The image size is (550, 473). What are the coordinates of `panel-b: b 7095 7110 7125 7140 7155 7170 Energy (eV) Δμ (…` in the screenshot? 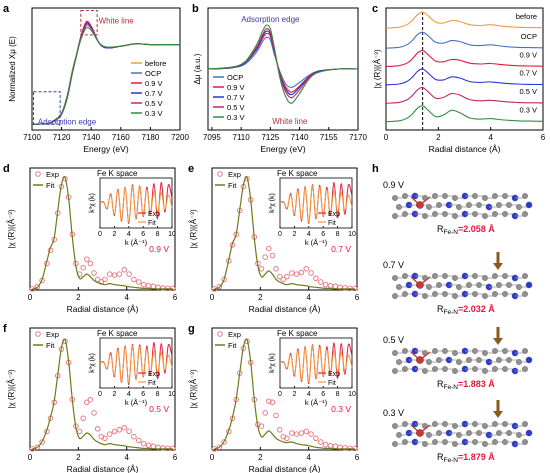 It's located at (279, 78).